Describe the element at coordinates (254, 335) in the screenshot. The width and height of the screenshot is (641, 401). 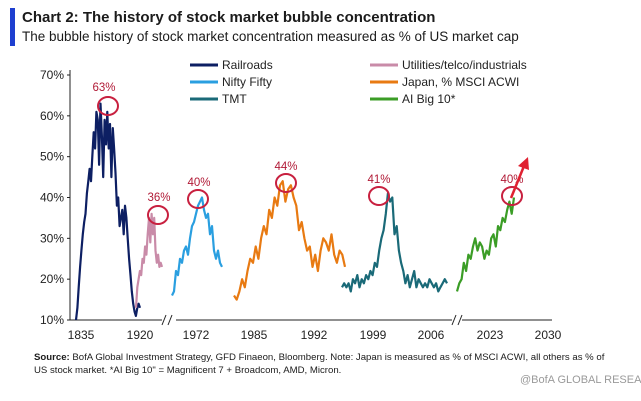
I see `x-tick-label: 1985` at that location.